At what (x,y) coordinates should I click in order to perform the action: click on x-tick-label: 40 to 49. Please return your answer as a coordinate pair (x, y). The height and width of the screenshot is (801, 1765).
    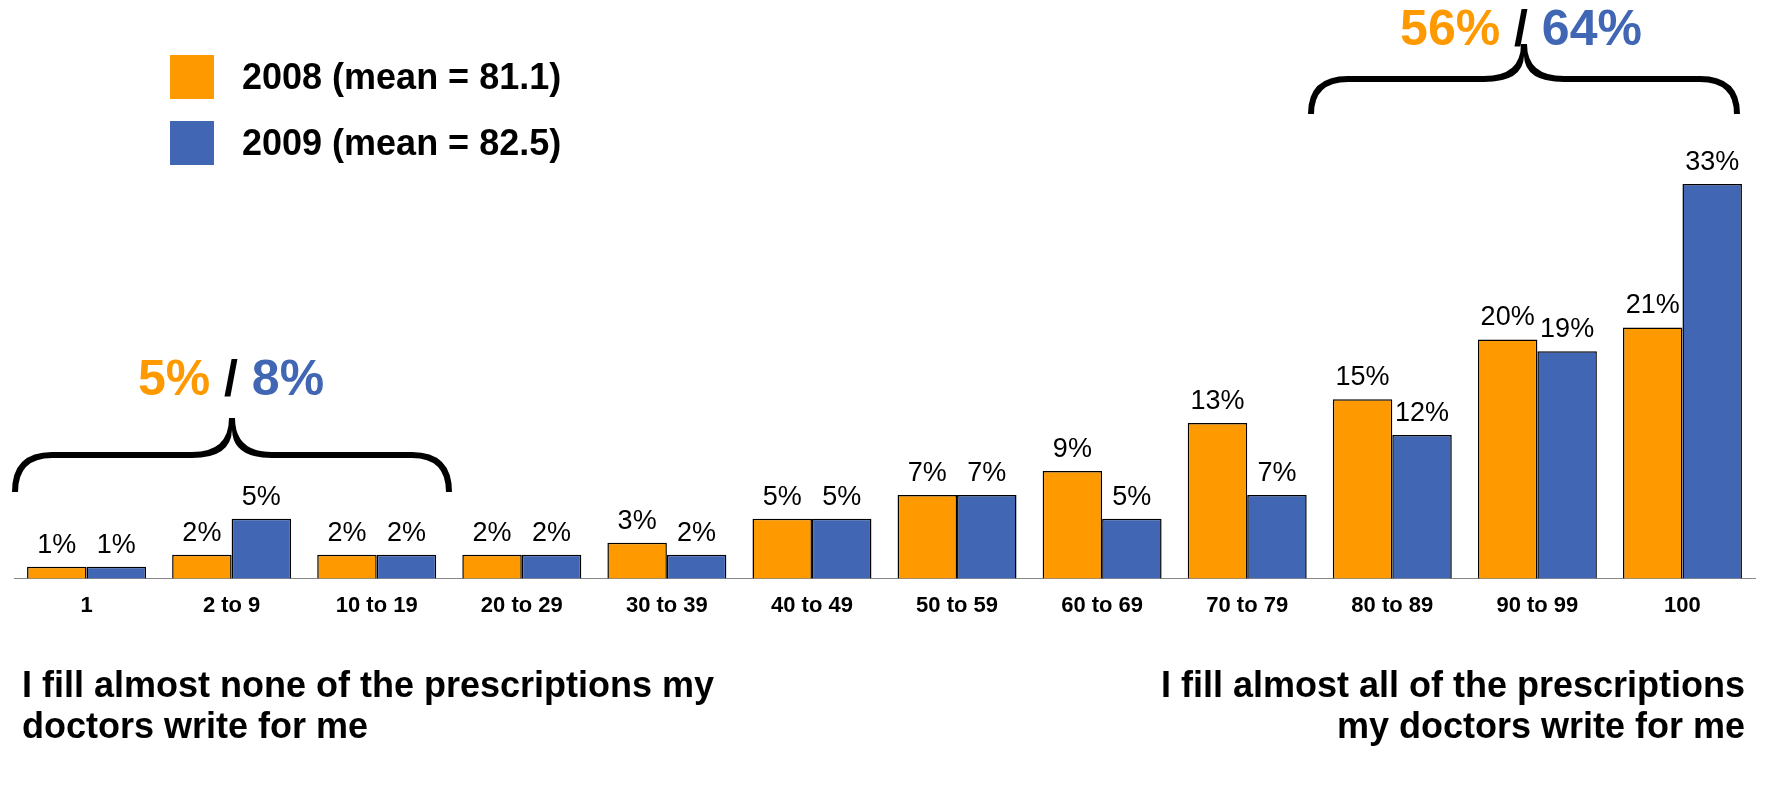
    Looking at the image, I should click on (811, 604).